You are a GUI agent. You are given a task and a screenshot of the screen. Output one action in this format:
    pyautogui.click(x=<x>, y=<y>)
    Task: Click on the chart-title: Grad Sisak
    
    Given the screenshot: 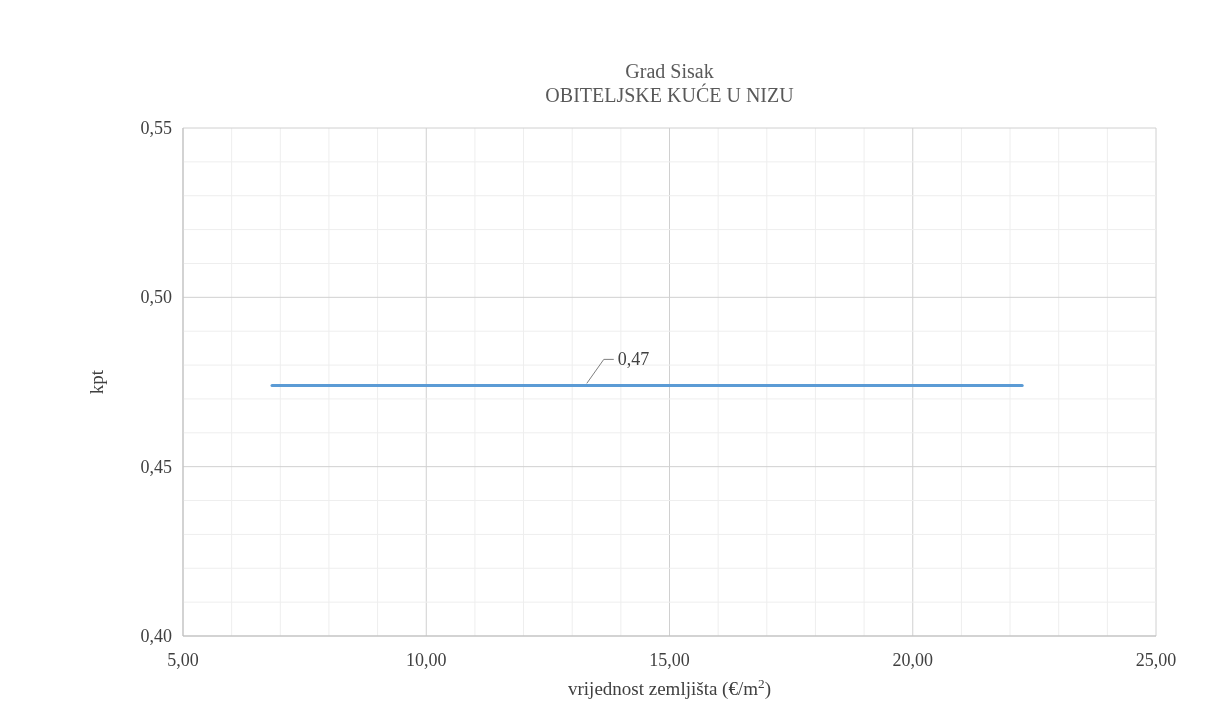 What is the action you would take?
    pyautogui.click(x=669, y=71)
    